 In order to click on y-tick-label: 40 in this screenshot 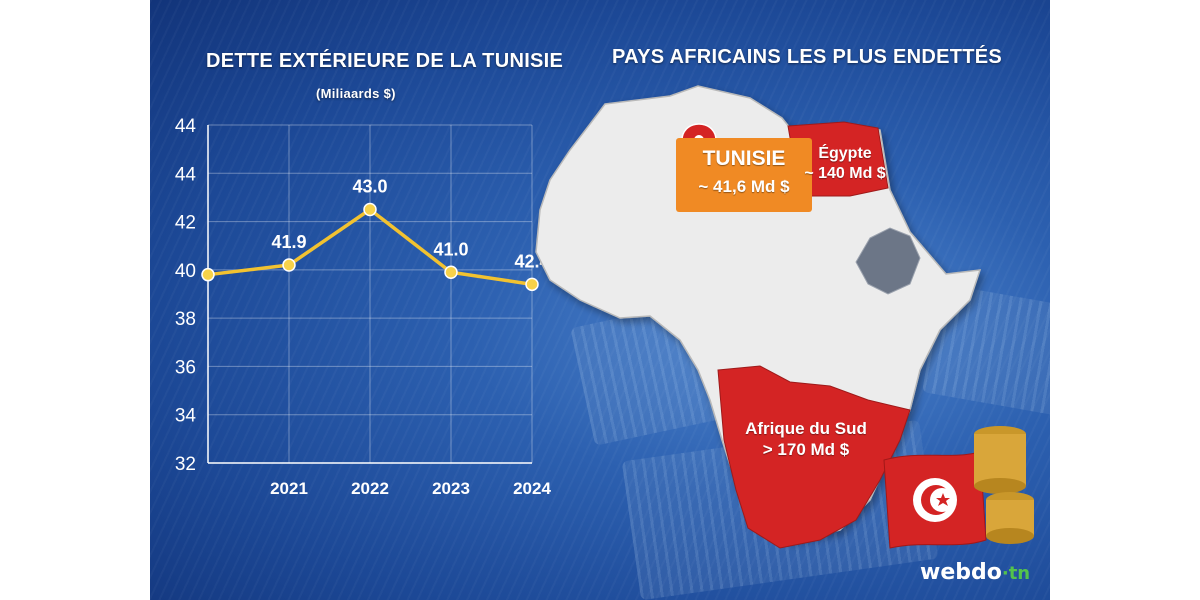, I will do `click(185, 271)`.